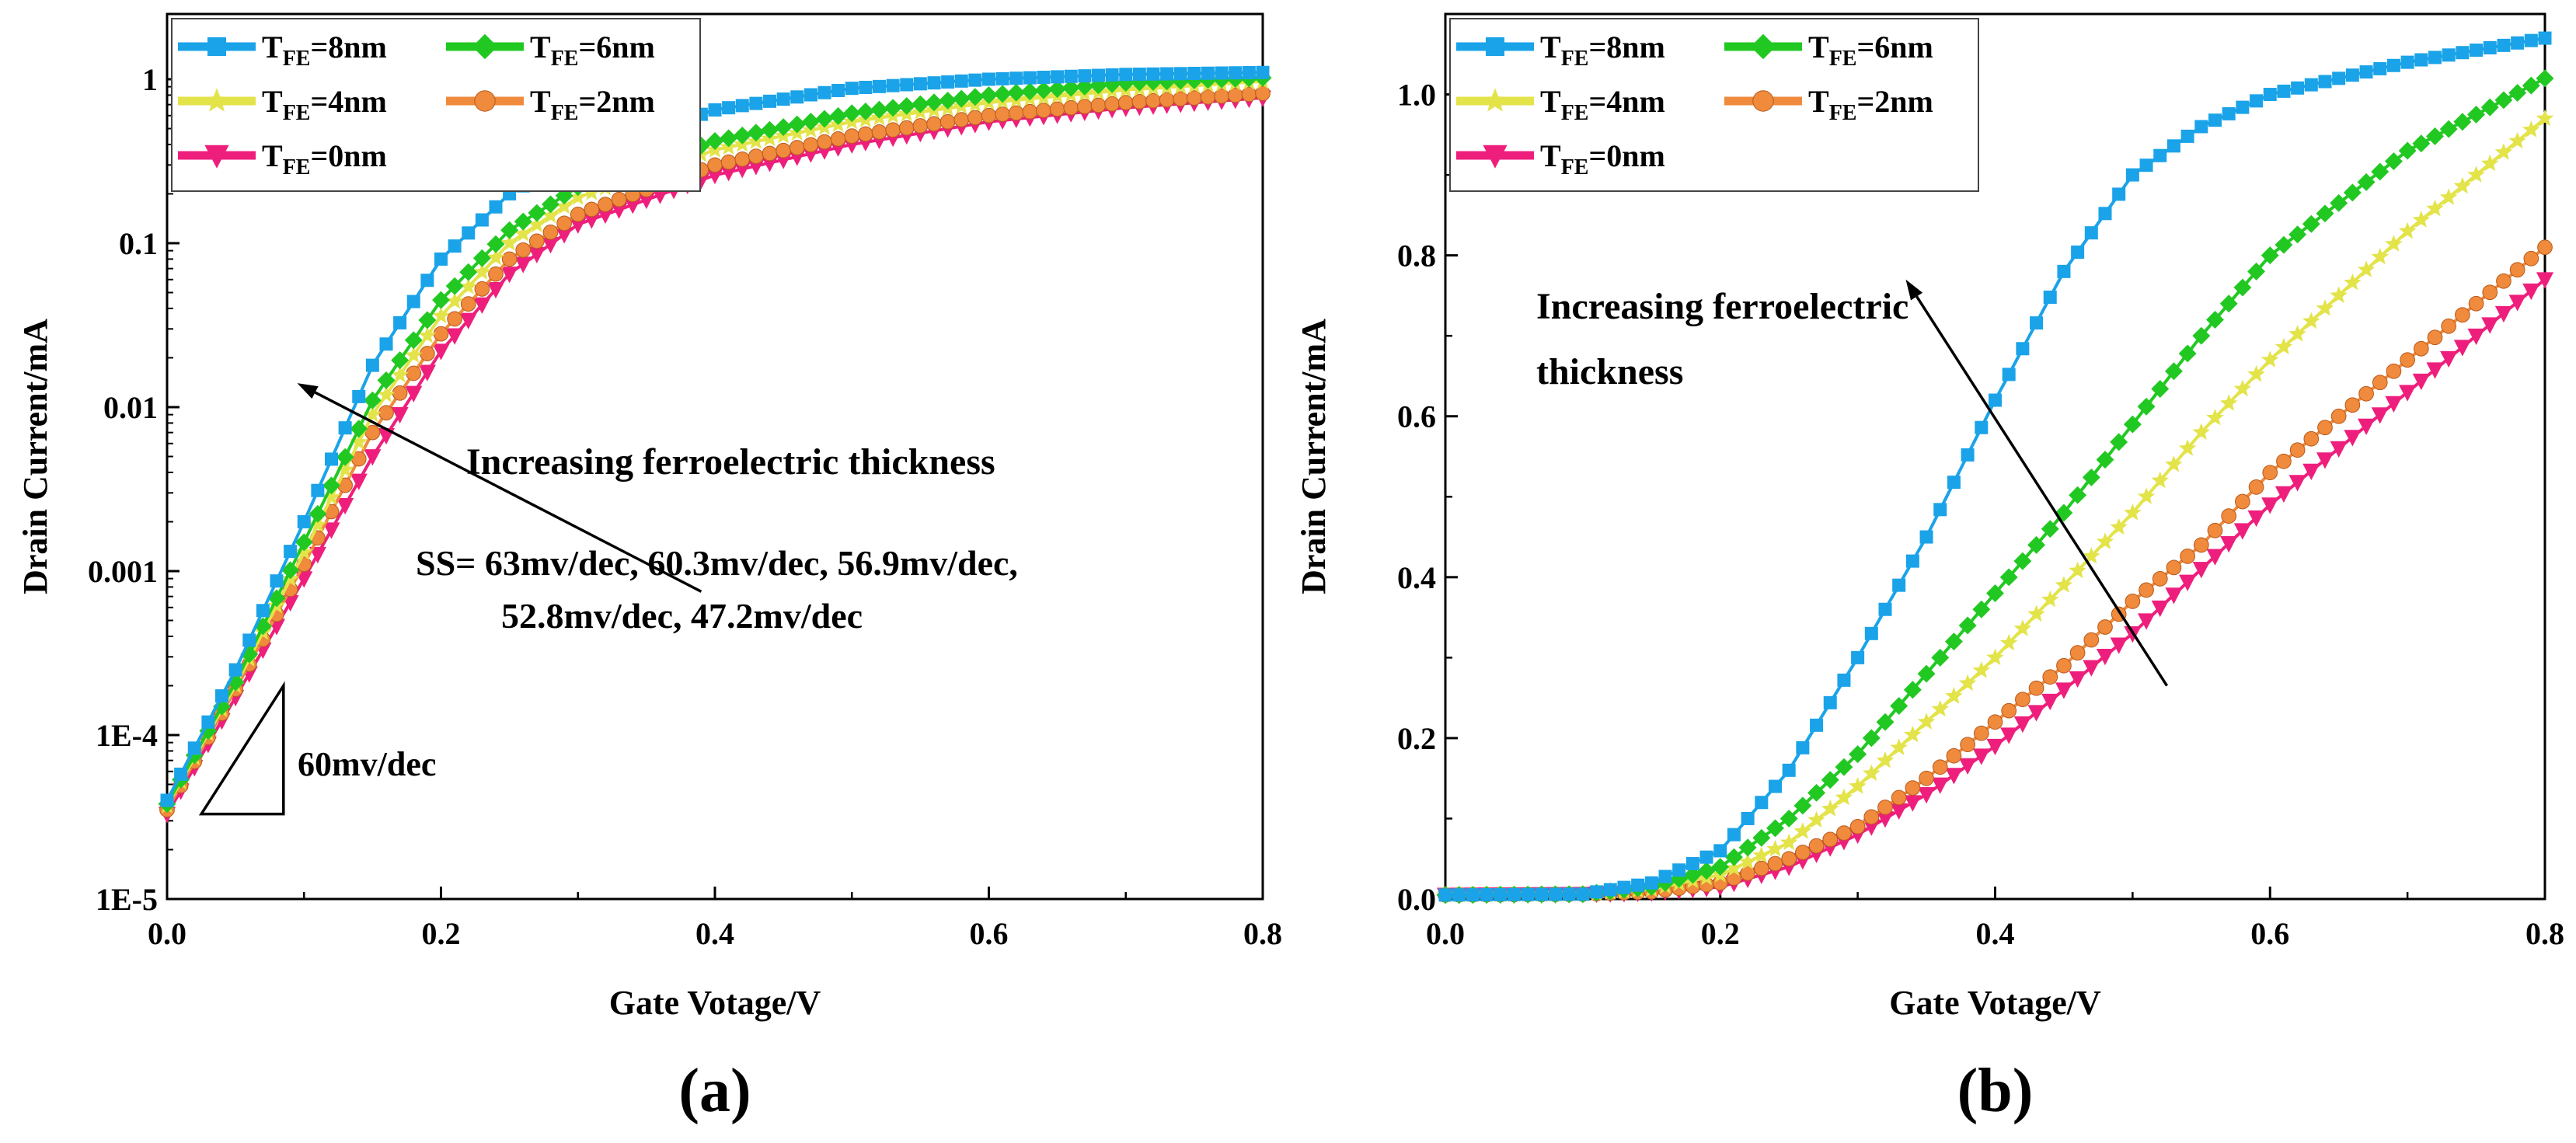  I want to click on panel-a-y-tick-label: 0.001, so click(123, 571).